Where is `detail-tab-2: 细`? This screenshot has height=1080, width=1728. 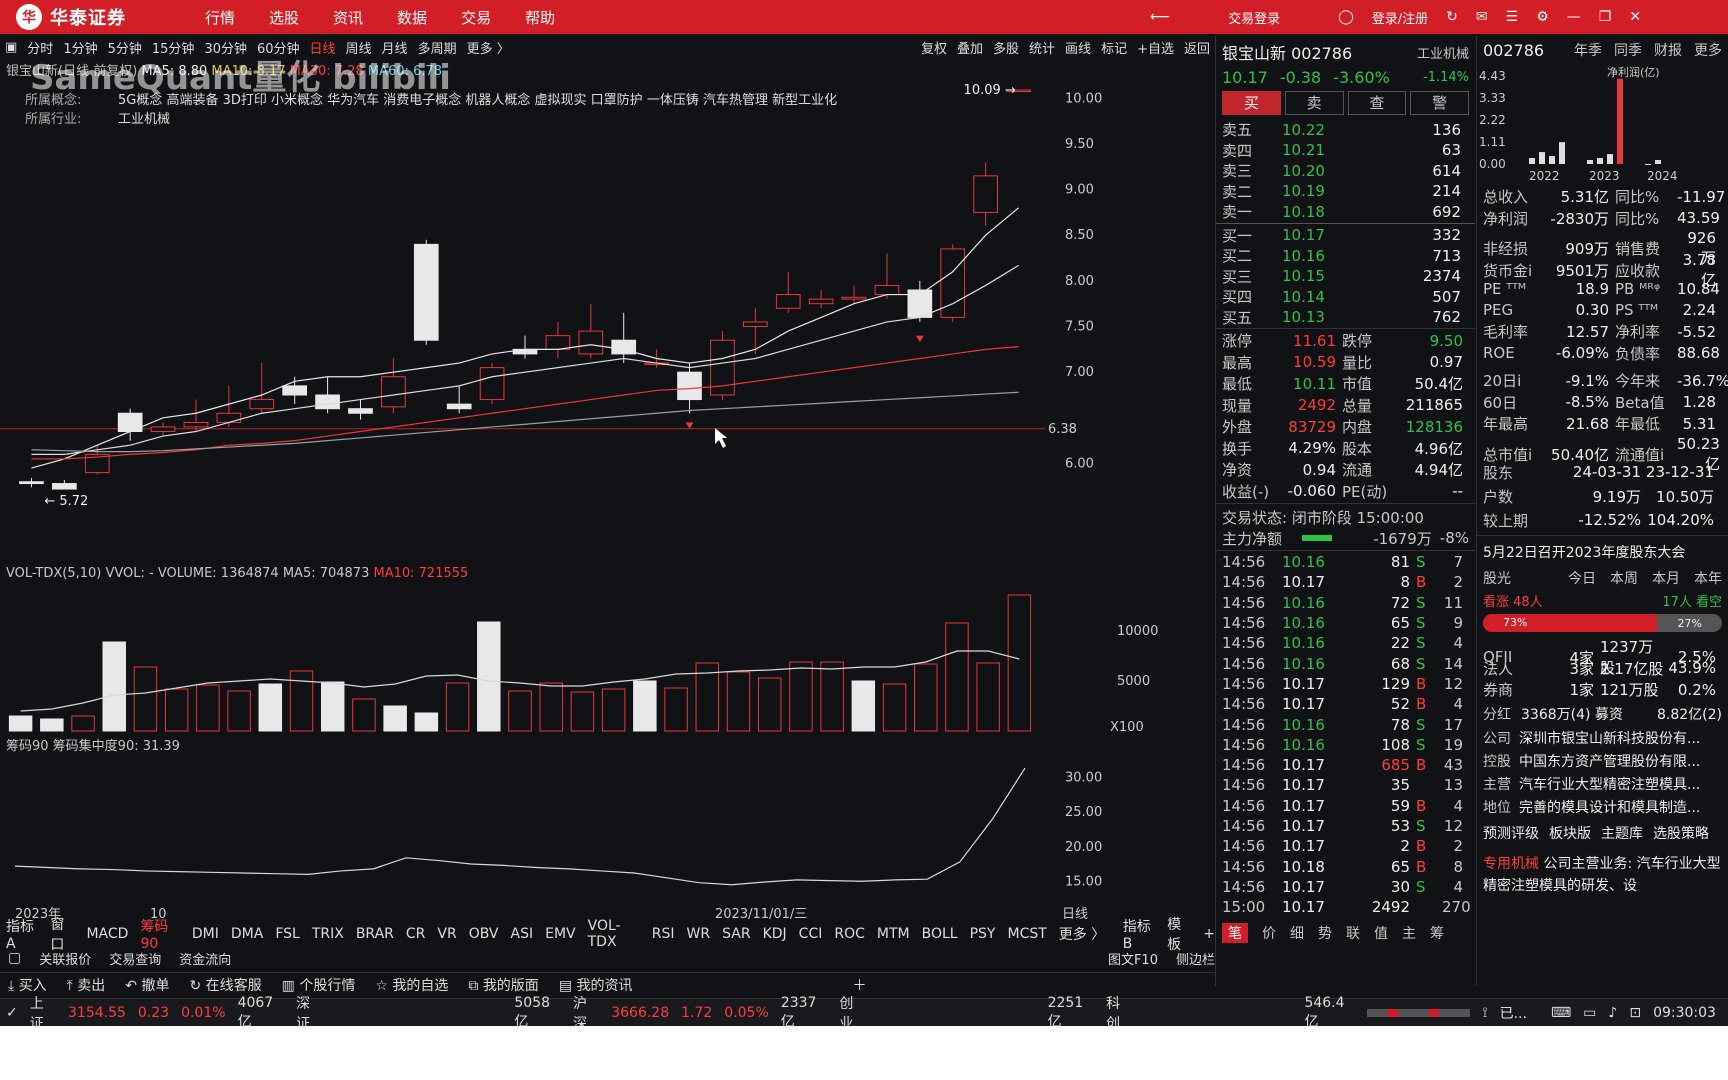 detail-tab-2: 细 is located at coordinates (1297, 934).